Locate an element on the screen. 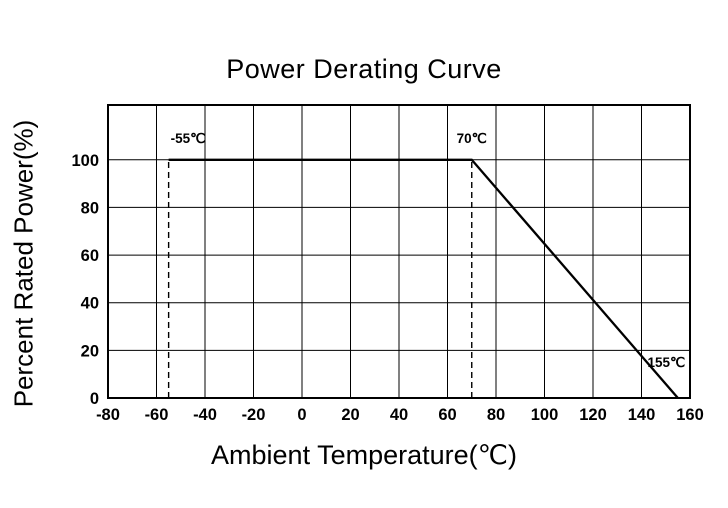 This screenshot has height=508, width=728. x-axis-label: Ambient Temperature(℃) is located at coordinates (364, 455).